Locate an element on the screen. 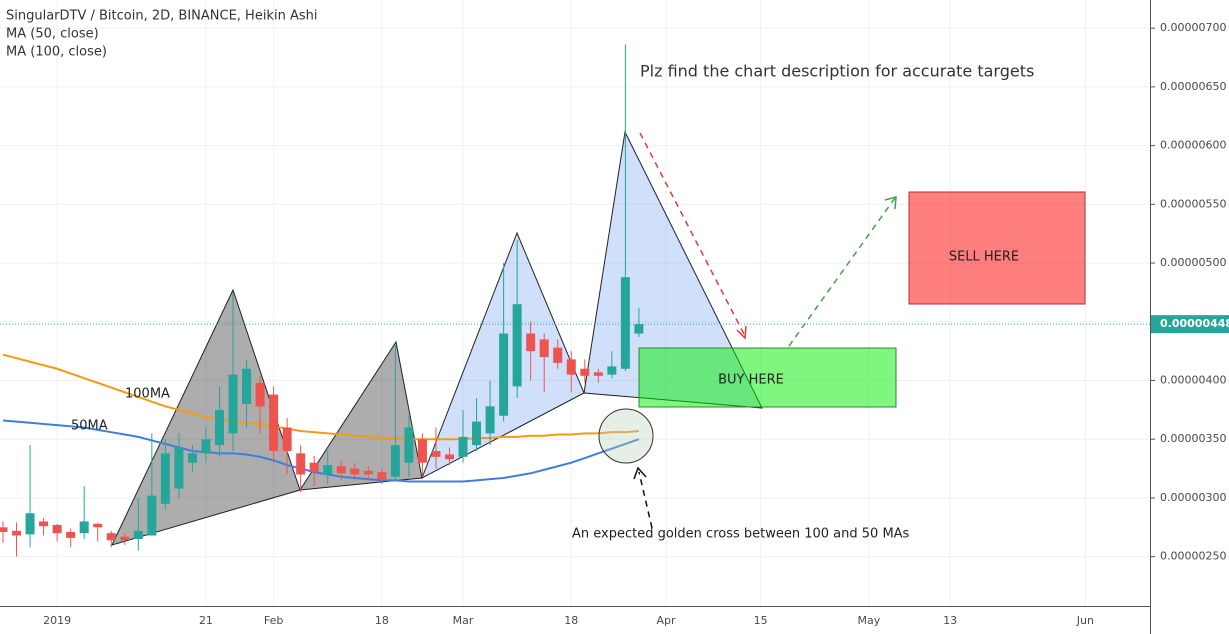  x-tick-label: Apr is located at coordinates (666, 620).